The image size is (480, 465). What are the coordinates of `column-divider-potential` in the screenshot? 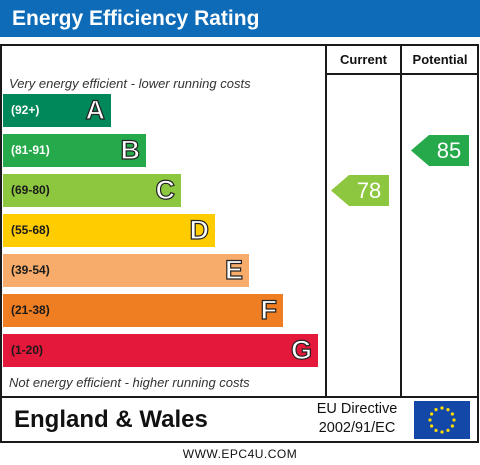 It's located at (401, 221).